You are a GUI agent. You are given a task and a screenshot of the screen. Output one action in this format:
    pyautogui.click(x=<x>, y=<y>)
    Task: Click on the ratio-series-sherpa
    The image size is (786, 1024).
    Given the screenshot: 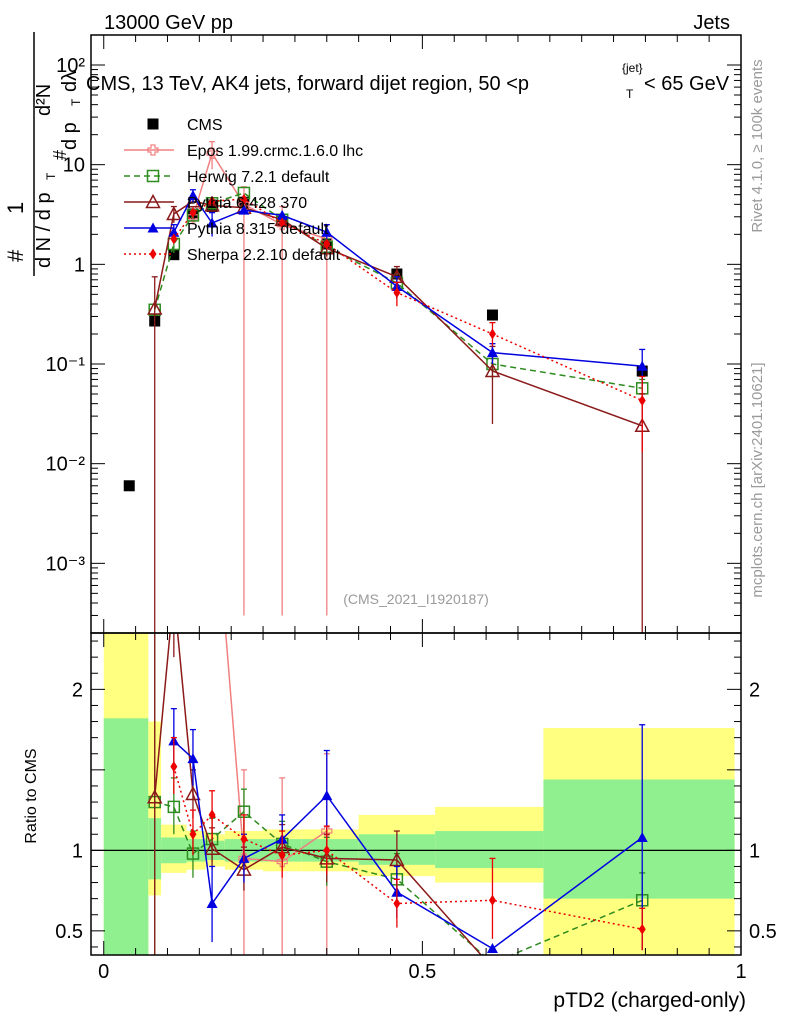 What is the action you would take?
    pyautogui.click(x=408, y=844)
    